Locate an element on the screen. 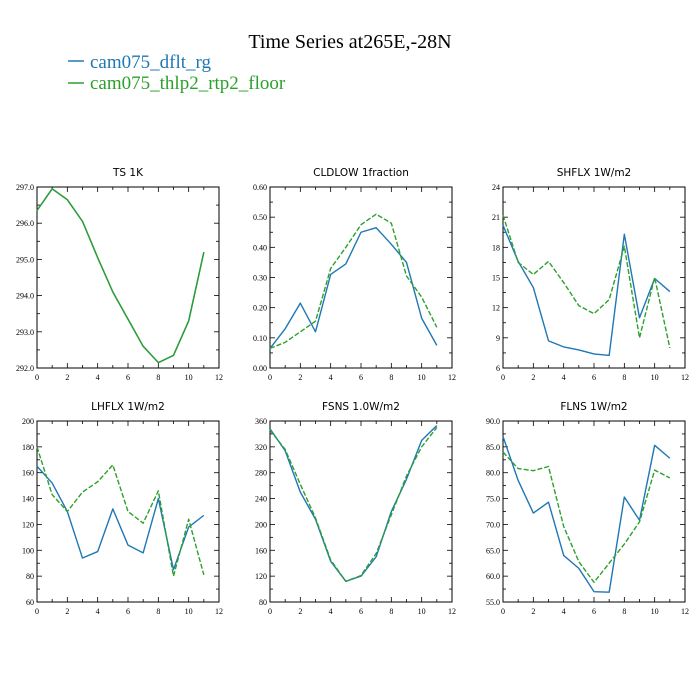  y-tick-label: 15 is located at coordinates (496, 278).